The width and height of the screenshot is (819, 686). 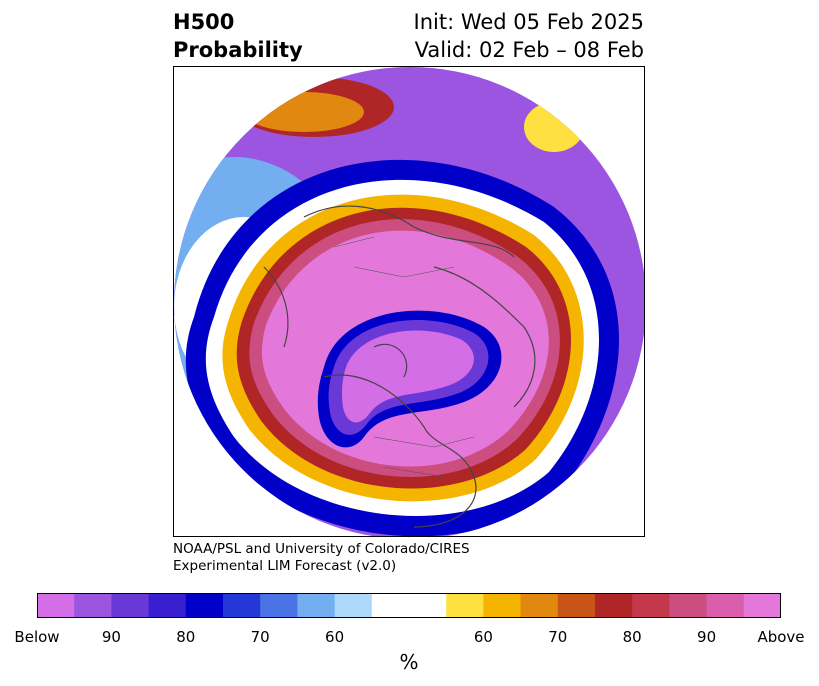 What do you see at coordinates (285, 566) in the screenshot?
I see `credit-line-2: Experimental LIM Forecast (v2.0)` at bounding box center [285, 566].